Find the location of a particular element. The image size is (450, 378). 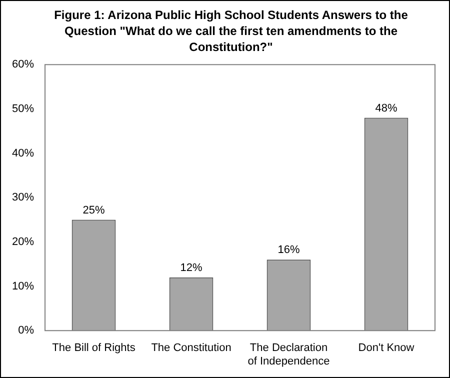

y-tick-label: 60% is located at coordinates (23, 64).